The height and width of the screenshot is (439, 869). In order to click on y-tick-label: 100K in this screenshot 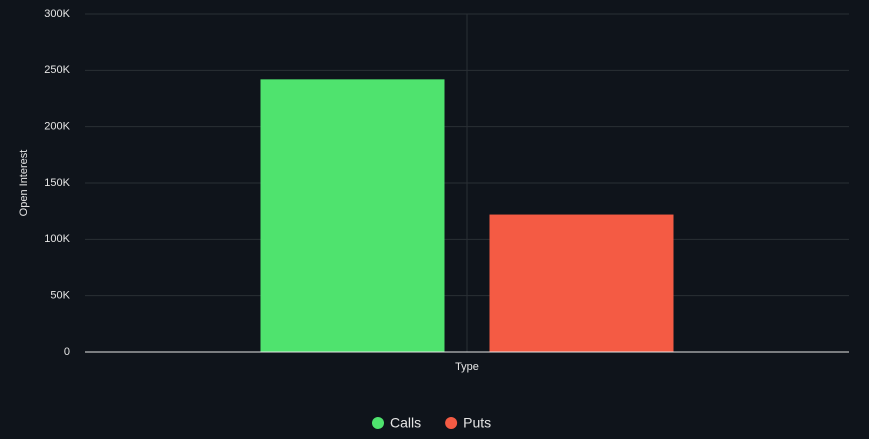, I will do `click(57, 239)`.